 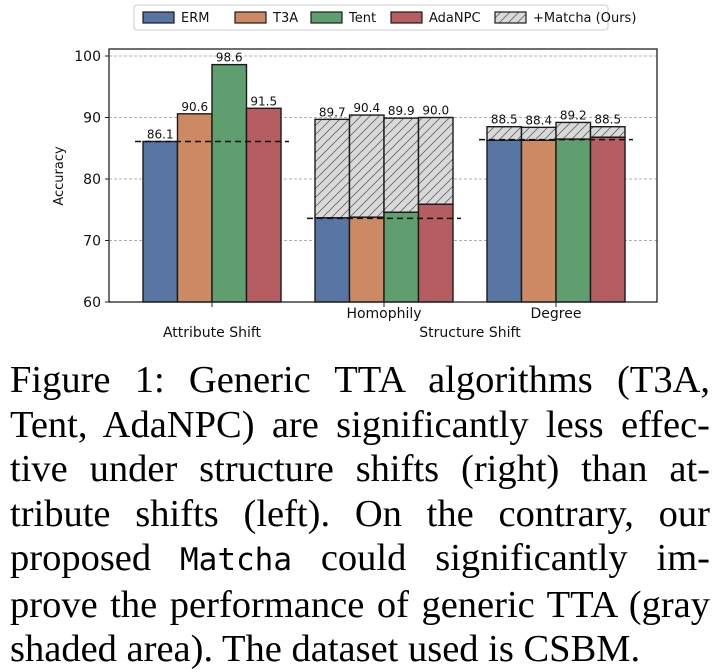 I want to click on x-tick-label: Homophily, so click(x=383, y=314).